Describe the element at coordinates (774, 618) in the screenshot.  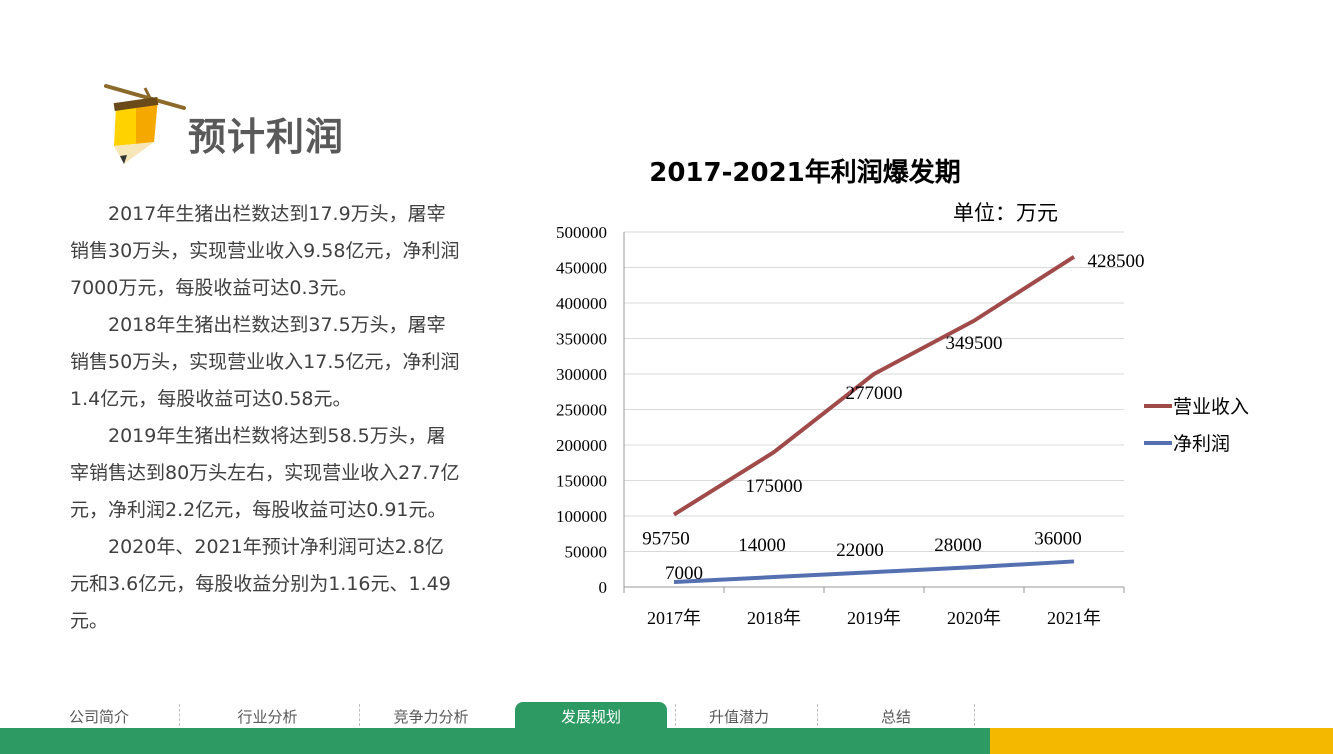
I see `x-tick-label: 2018年` at that location.